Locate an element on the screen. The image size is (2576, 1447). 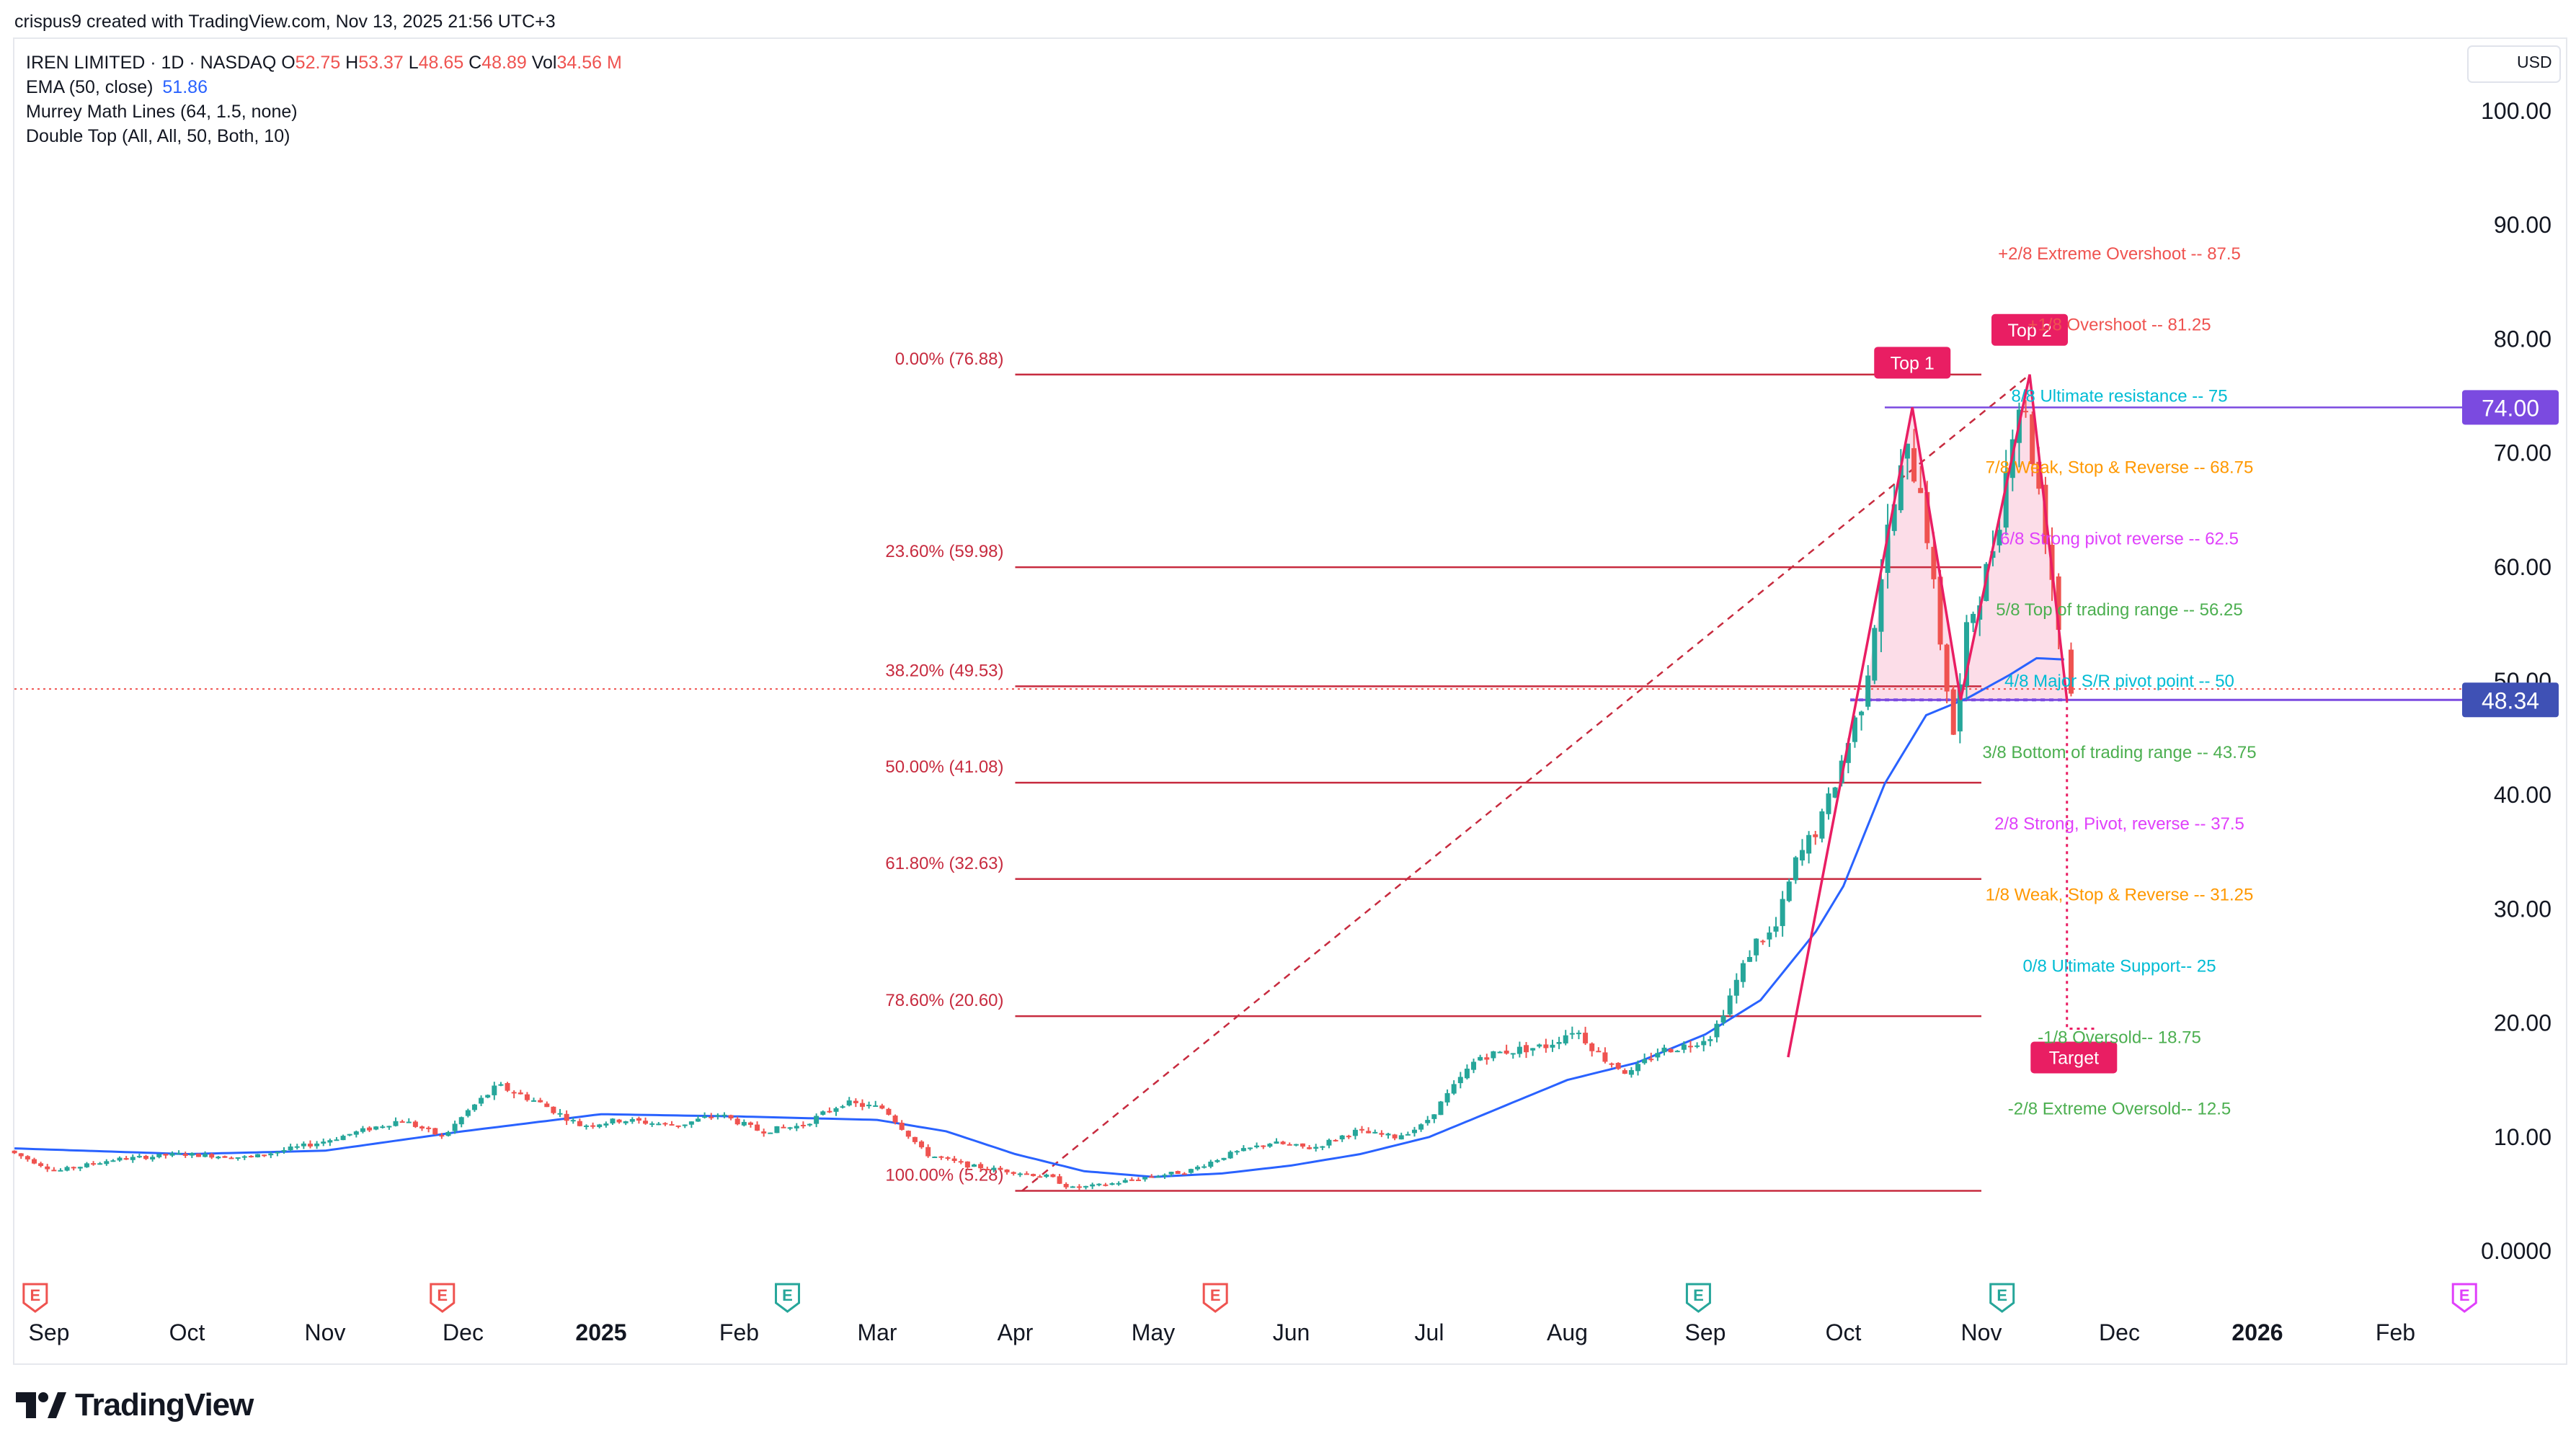
legend-doubletop-row: Double Top (All, All, 50, Both, 10) is located at coordinates (324, 136).